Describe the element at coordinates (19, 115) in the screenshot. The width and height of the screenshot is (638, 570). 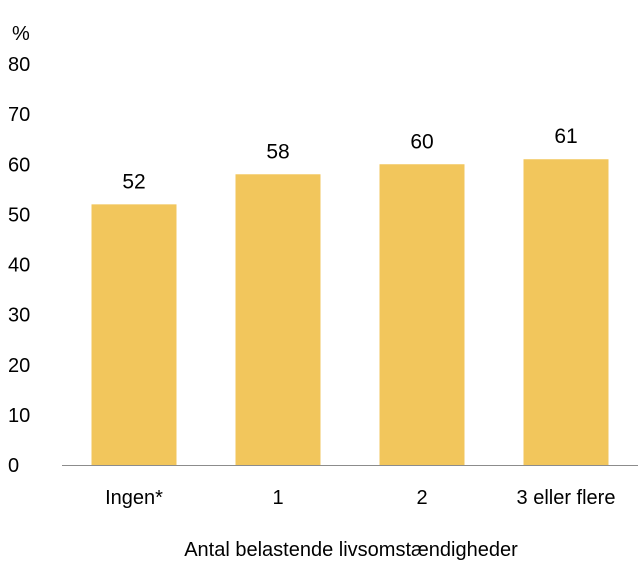
I see `y-tick-label: 70` at that location.